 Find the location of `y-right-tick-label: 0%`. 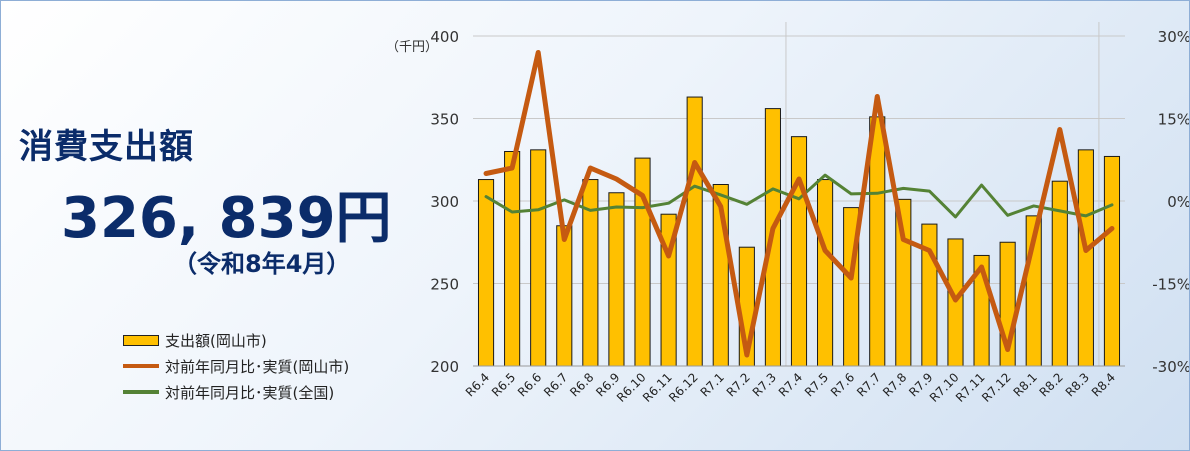

y-right-tick-label: 0% is located at coordinates (1178, 202).